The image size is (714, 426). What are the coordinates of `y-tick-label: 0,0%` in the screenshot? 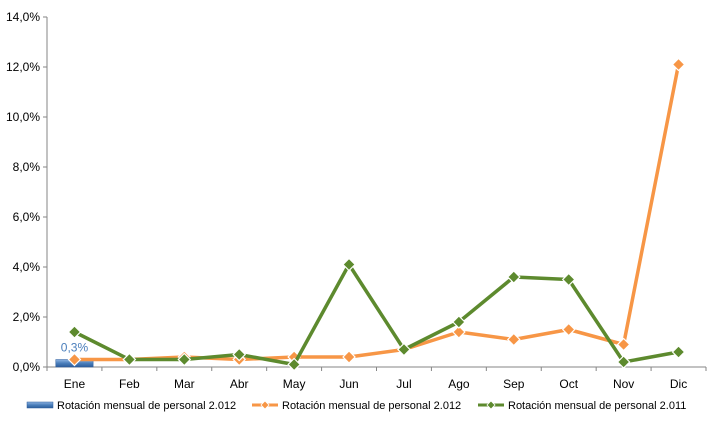 It's located at (27, 367).